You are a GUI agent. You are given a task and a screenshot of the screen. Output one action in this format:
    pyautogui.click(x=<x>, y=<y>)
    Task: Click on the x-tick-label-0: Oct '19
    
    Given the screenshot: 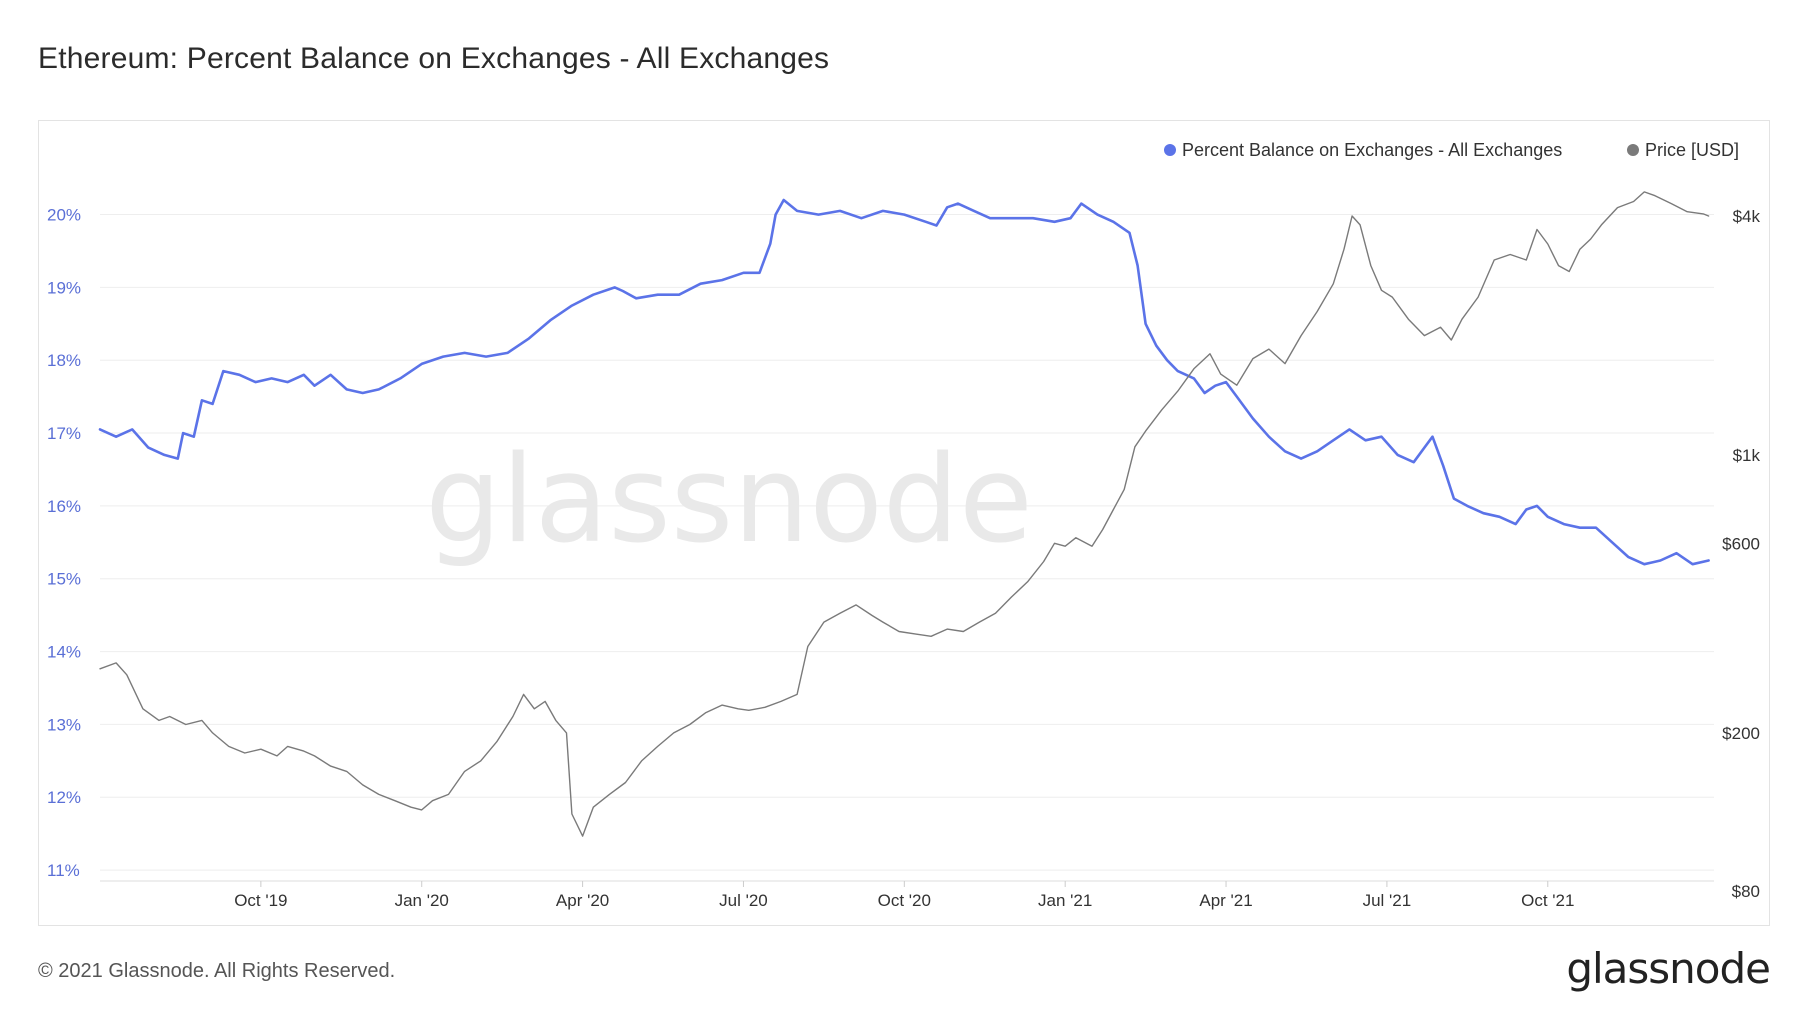 What is the action you would take?
    pyautogui.click(x=260, y=900)
    